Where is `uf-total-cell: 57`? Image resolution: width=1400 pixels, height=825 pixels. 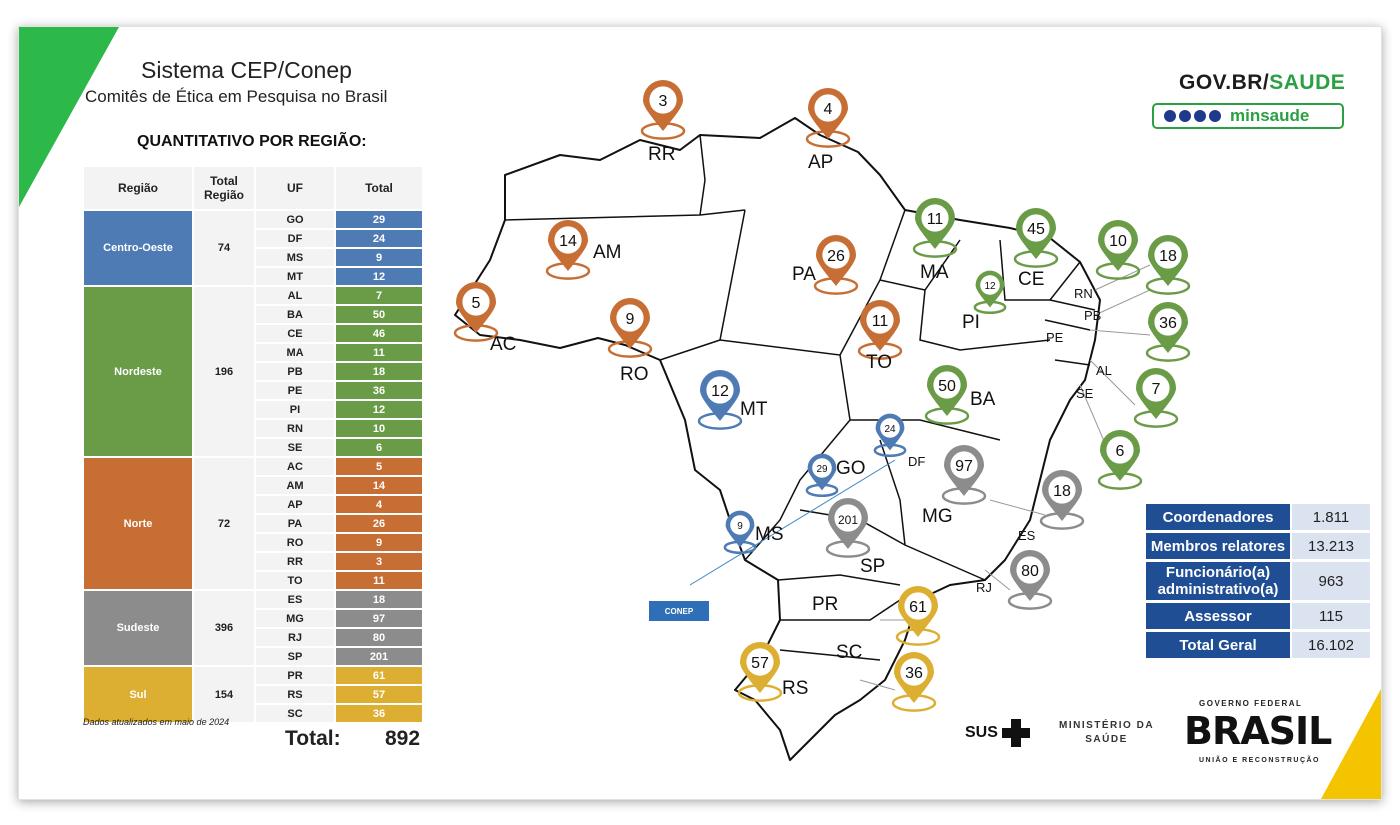 uf-total-cell: 57 is located at coordinates (379, 694).